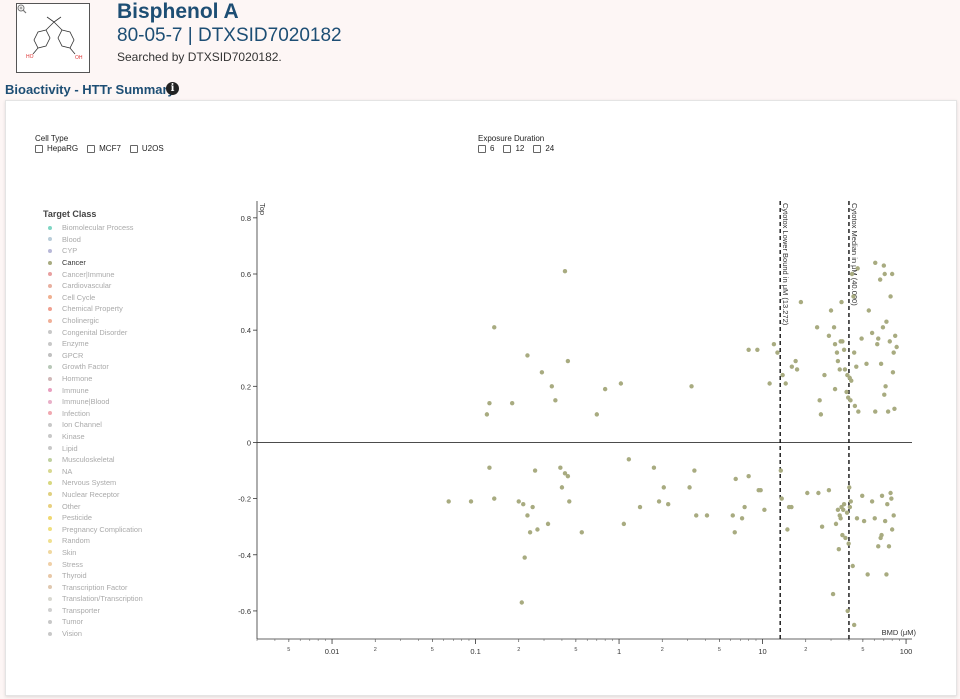 The image size is (960, 699). What do you see at coordinates (95, 321) in the screenshot?
I see `legend-item: Cholinergic` at bounding box center [95, 321].